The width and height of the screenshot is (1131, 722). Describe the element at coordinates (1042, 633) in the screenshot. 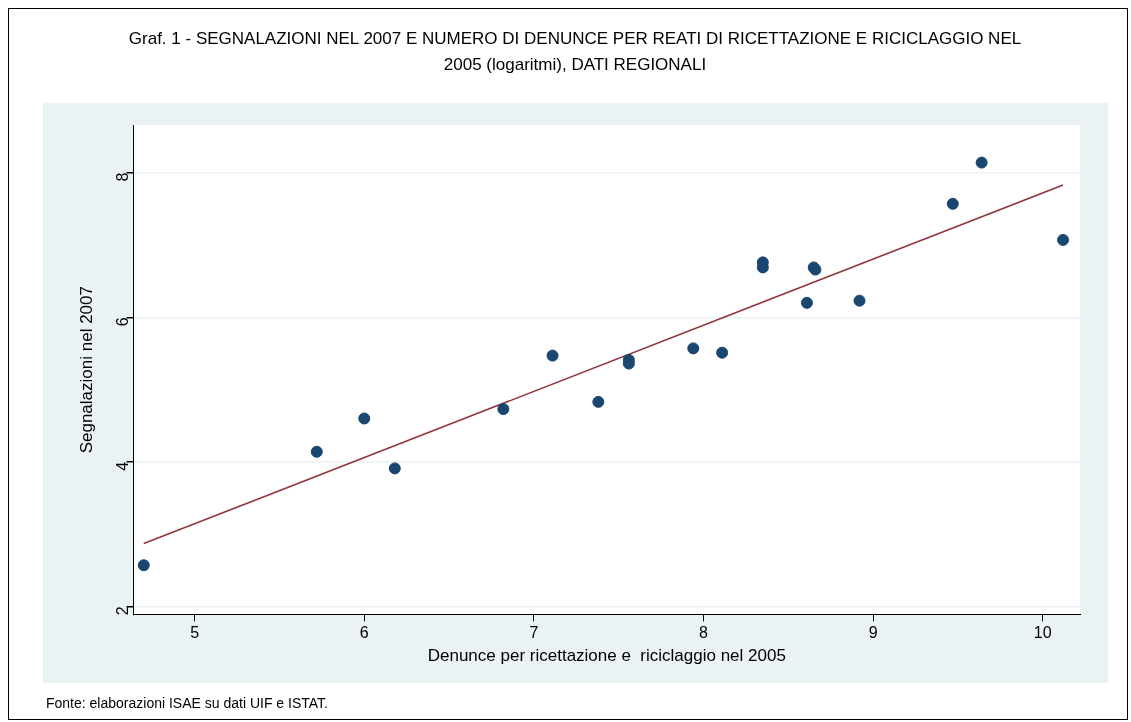

I see `x-tick-label: 10` at that location.